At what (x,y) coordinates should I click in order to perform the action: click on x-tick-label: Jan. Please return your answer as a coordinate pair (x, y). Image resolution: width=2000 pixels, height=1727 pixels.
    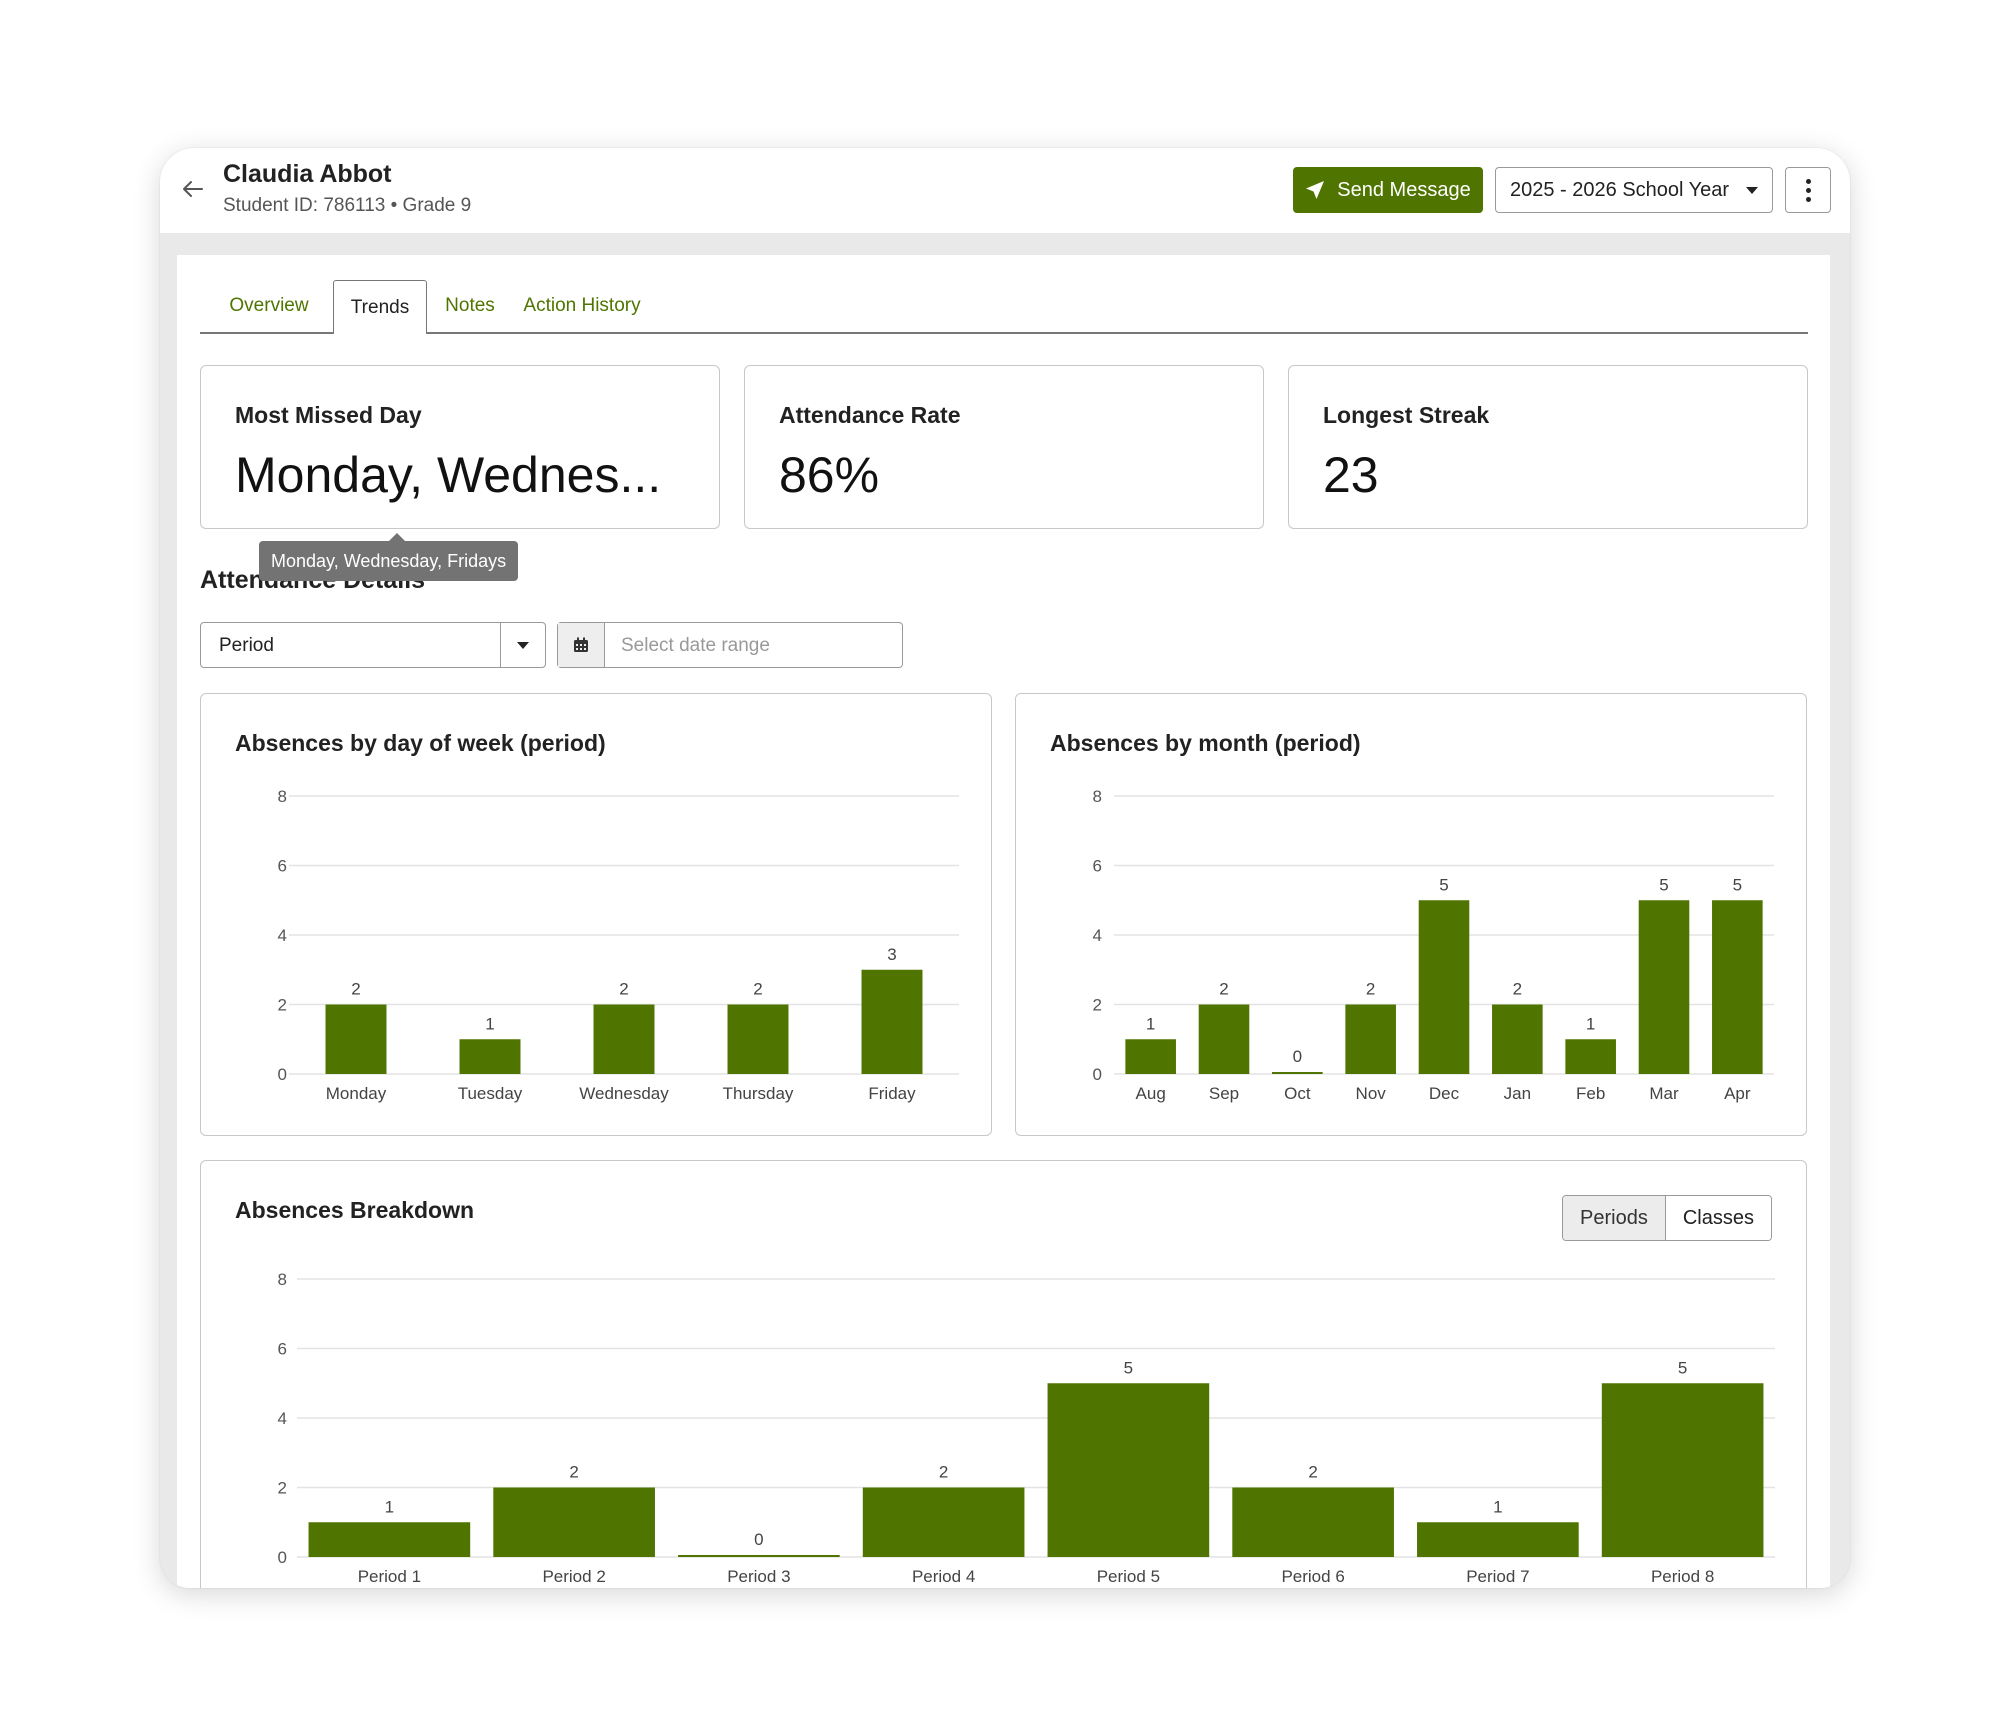
    Looking at the image, I should click on (1517, 1093).